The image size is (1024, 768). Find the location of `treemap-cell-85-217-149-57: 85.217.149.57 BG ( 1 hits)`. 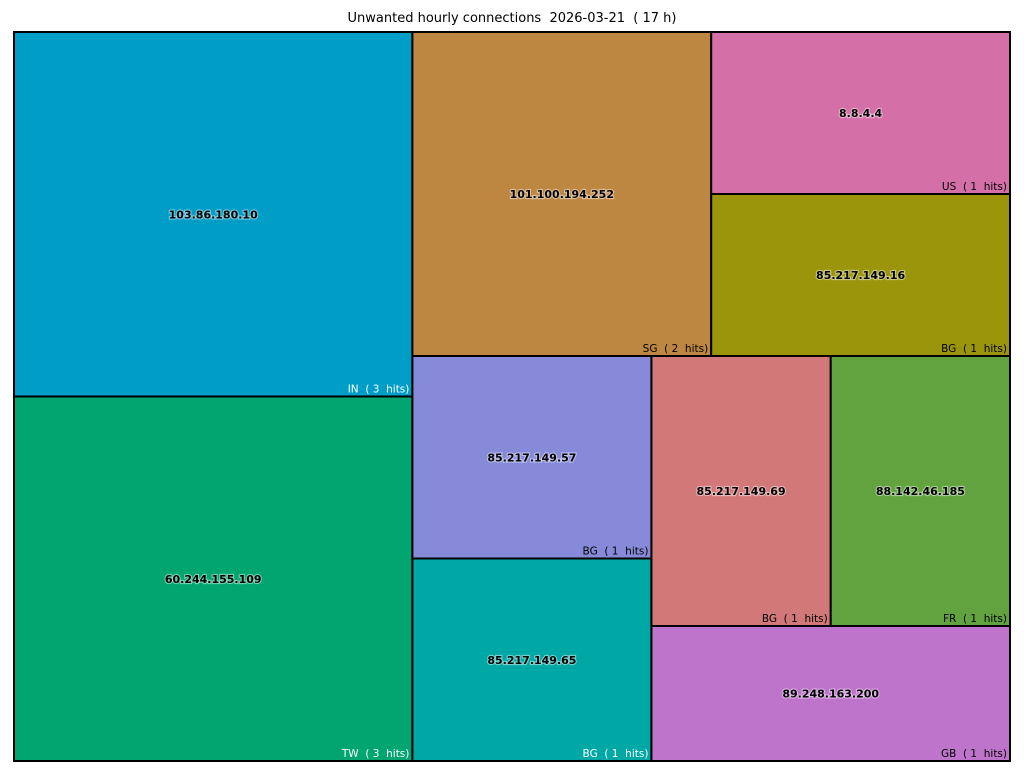

treemap-cell-85-217-149-57: 85.217.149.57 BG ( 1 hits) is located at coordinates (532, 457).